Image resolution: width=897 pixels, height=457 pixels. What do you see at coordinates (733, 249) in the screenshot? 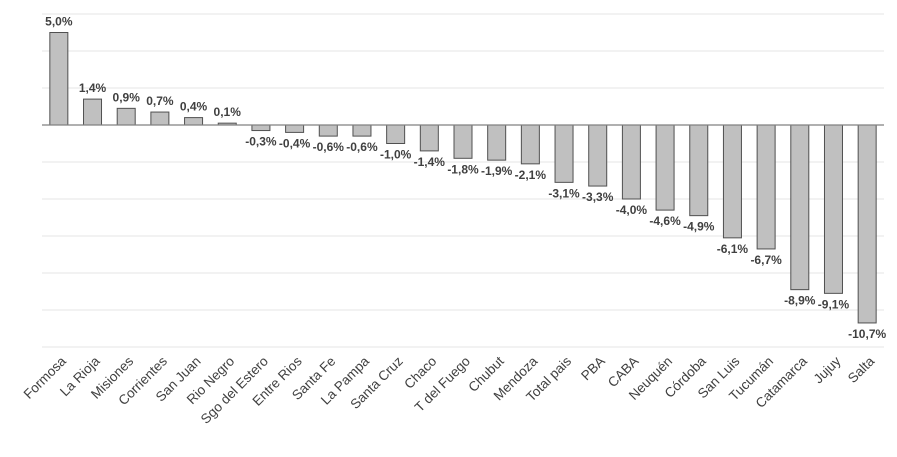
I see `data-label: -6,1%` at bounding box center [733, 249].